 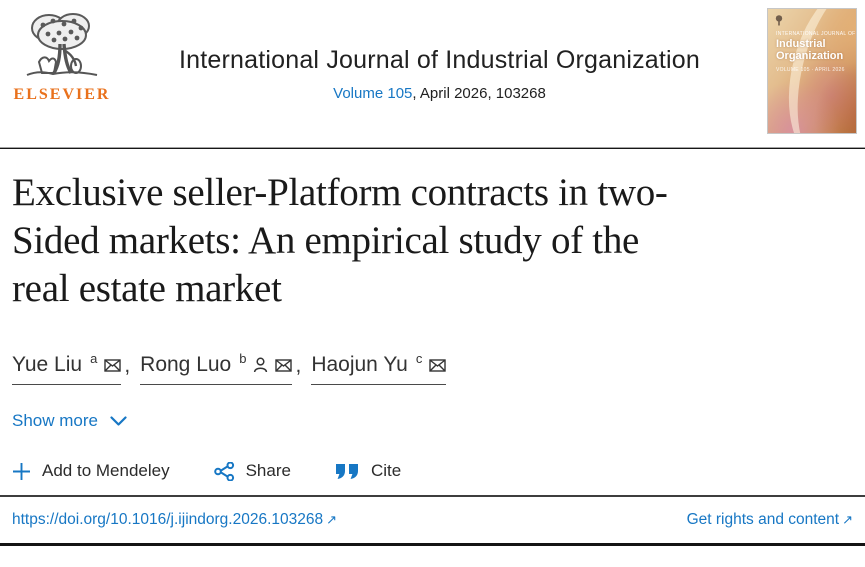 I want to click on person-icon, so click(x=260, y=365).